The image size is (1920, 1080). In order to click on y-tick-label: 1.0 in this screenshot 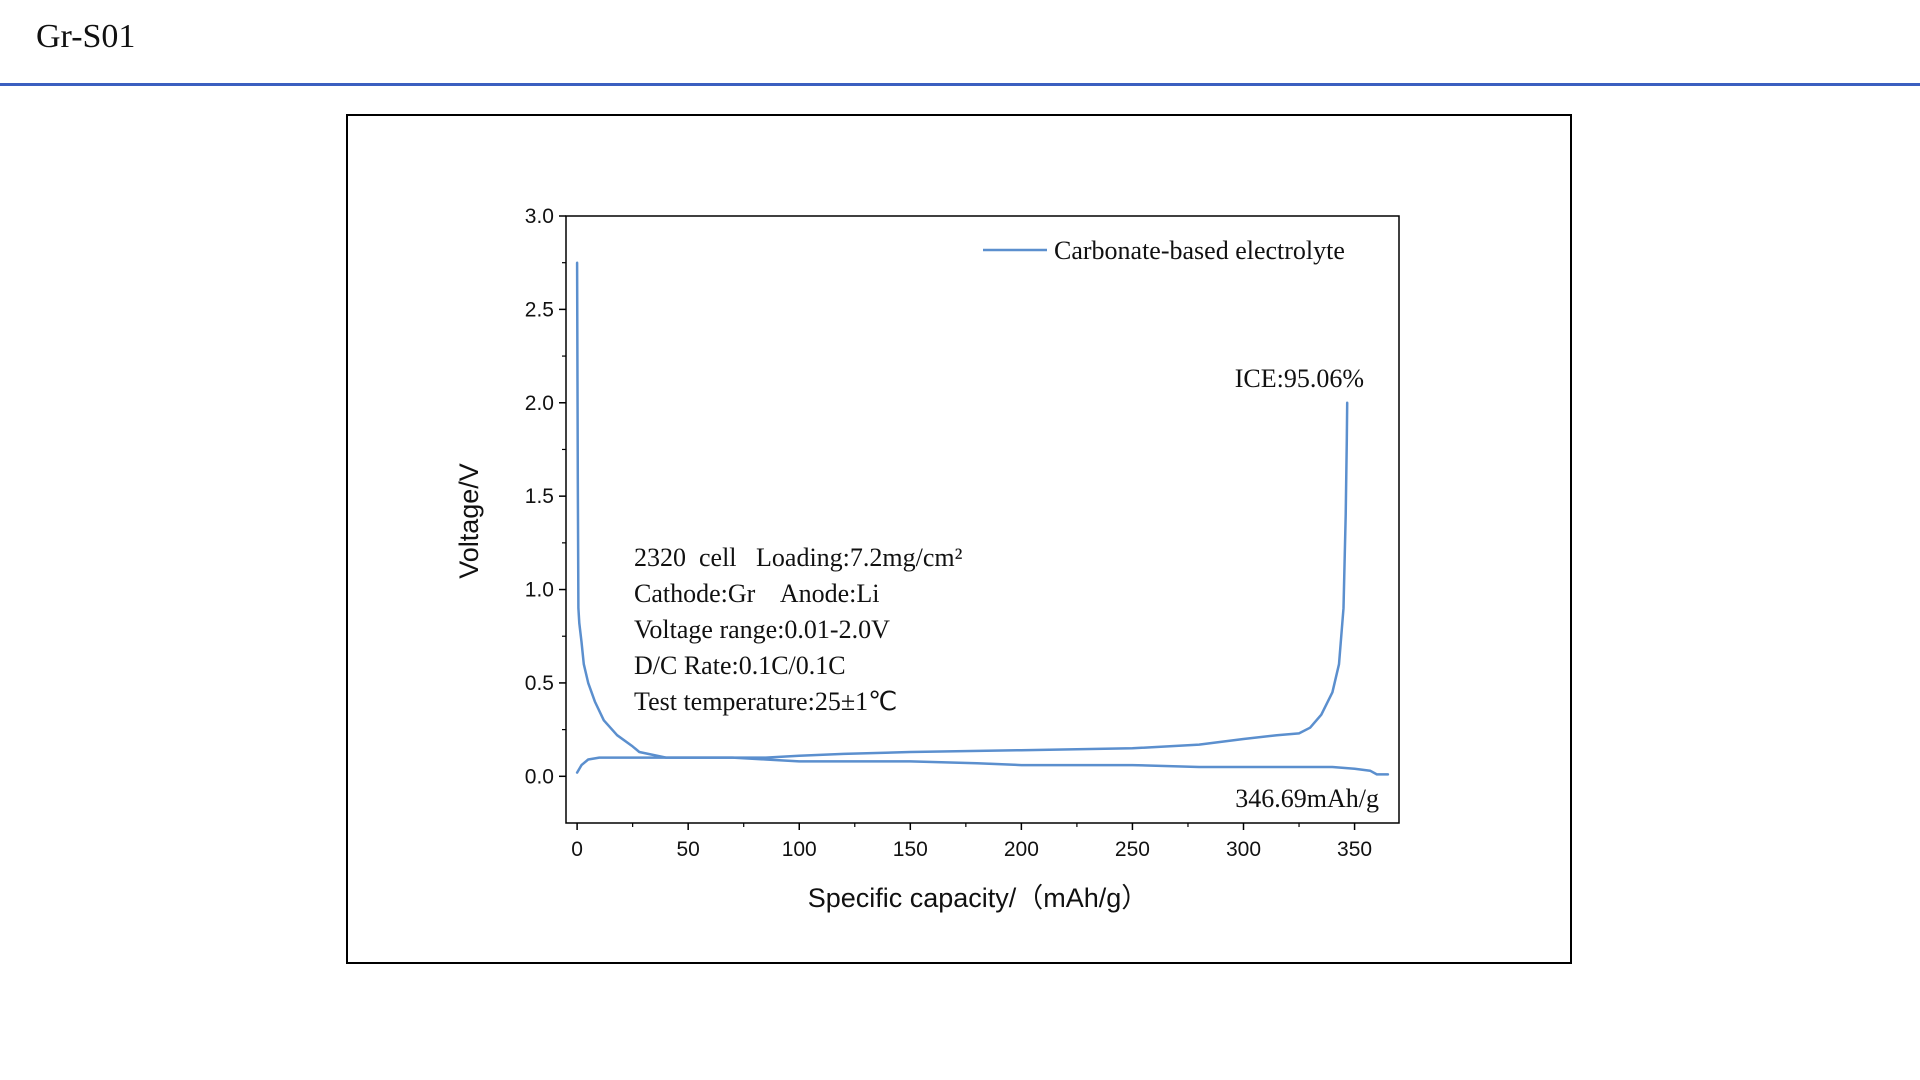, I will do `click(539, 590)`.